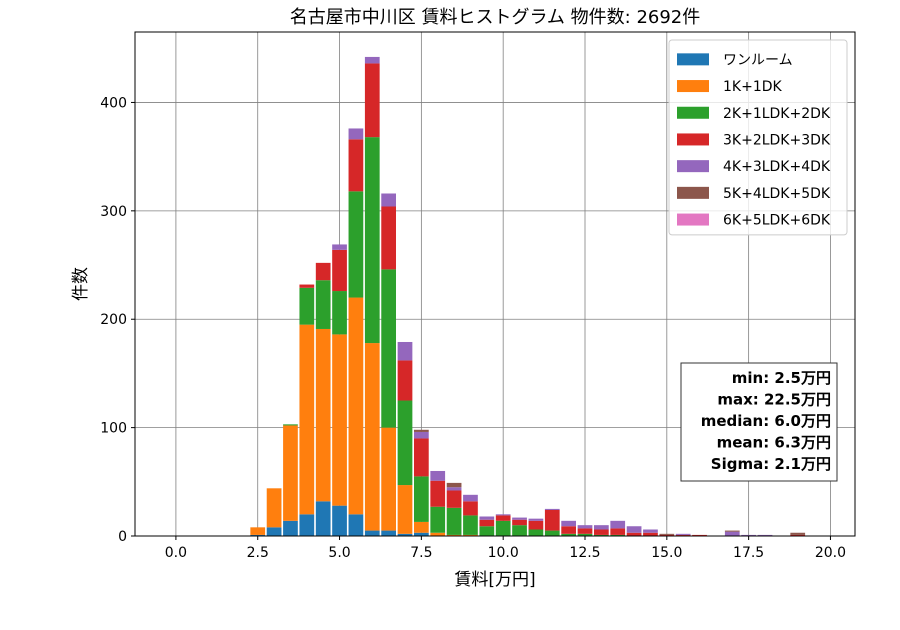 This screenshot has height=630, width=900. I want to click on x-tick-label: 15.0, so click(666, 553).